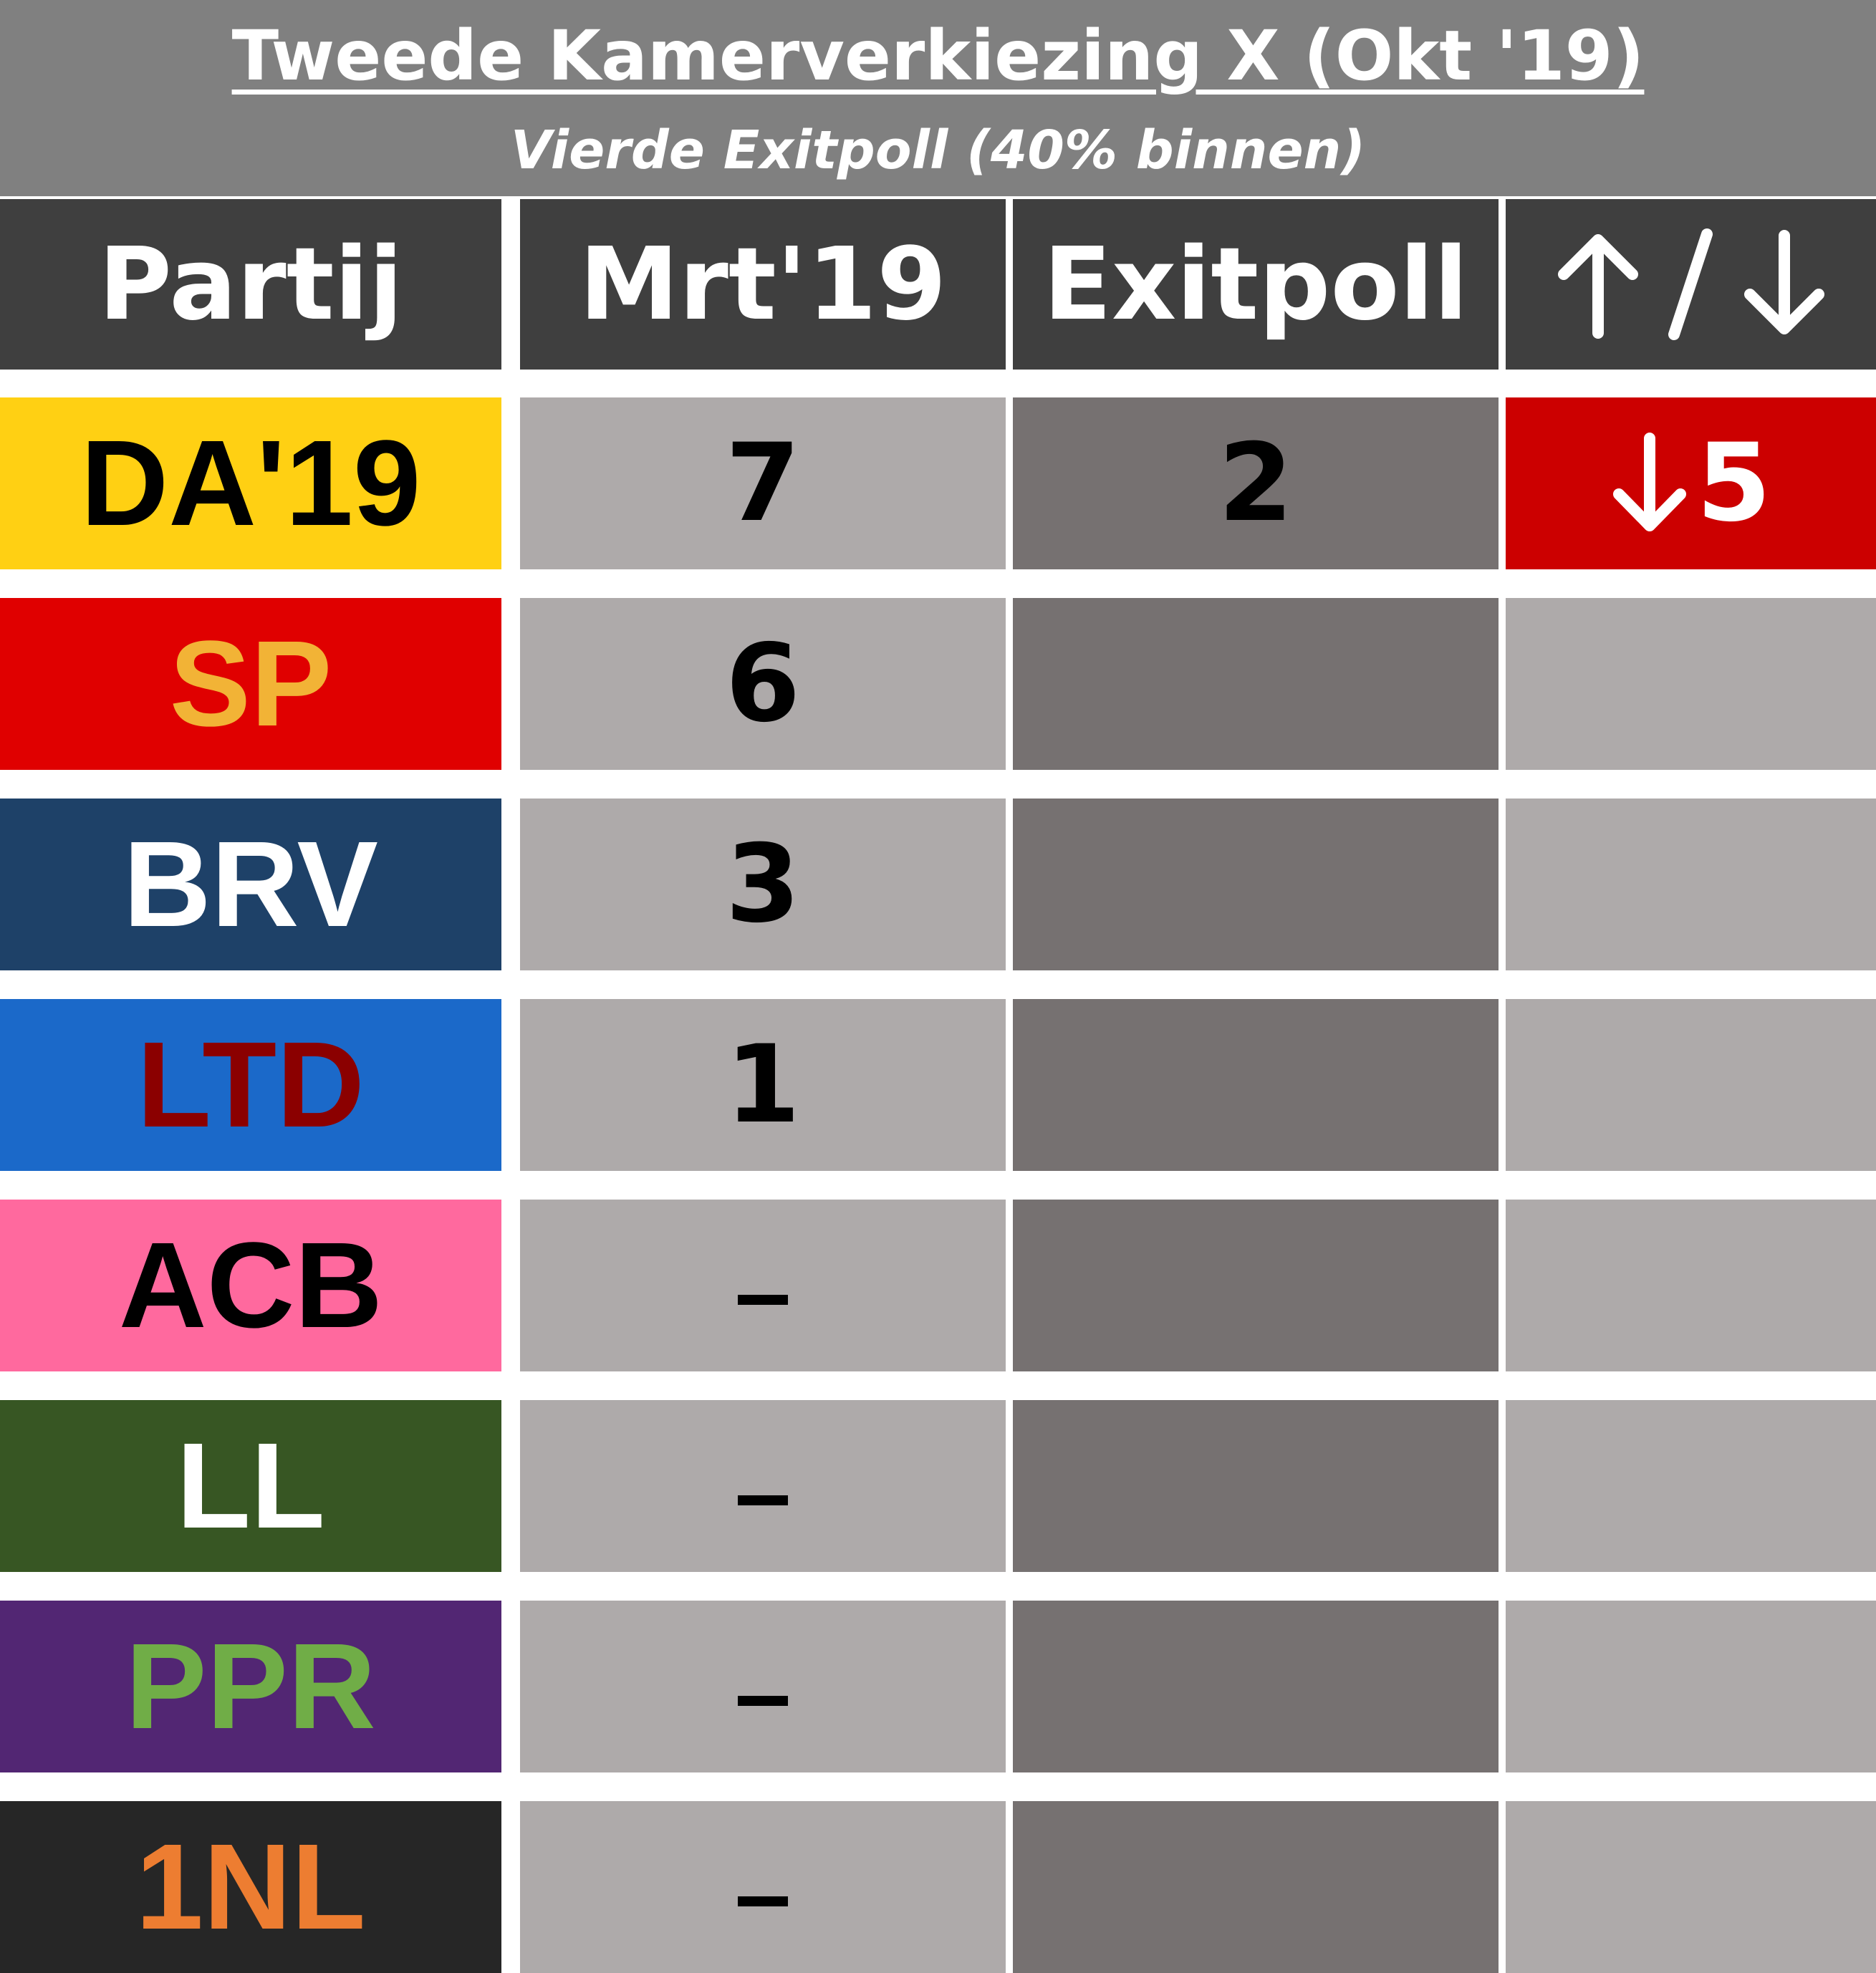 The image size is (1876, 1973). Describe the element at coordinates (938, 150) in the screenshot. I see `page-subtitle: Vierde Exitpoll (40% binnen)` at that location.